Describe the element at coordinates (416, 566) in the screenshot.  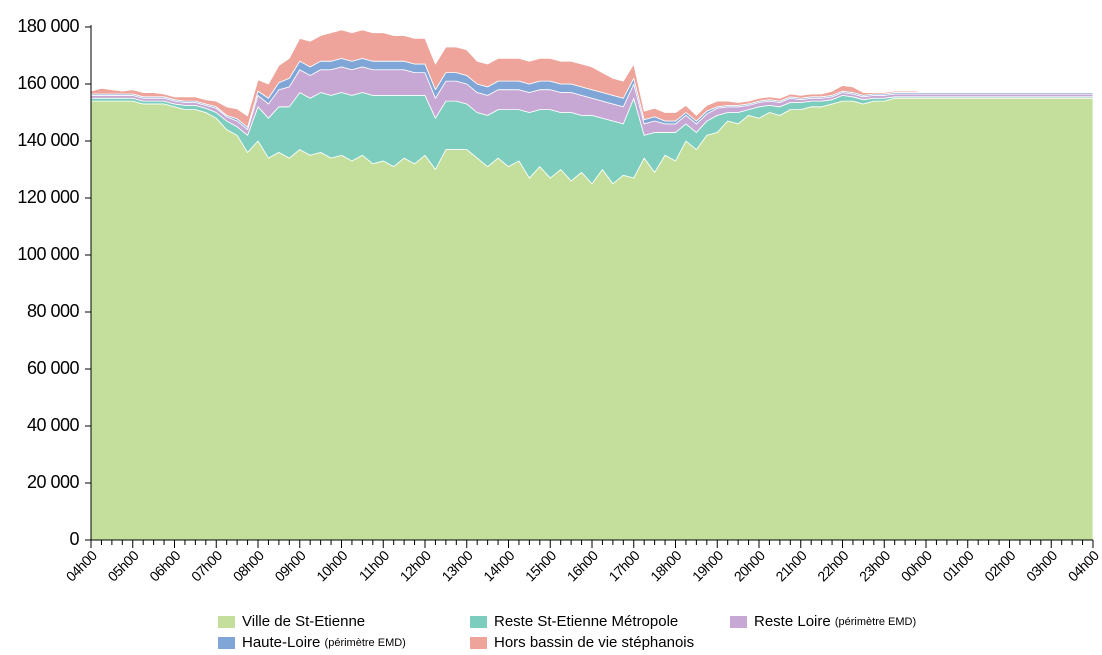
I see `x-tick-label: 12h00` at that location.